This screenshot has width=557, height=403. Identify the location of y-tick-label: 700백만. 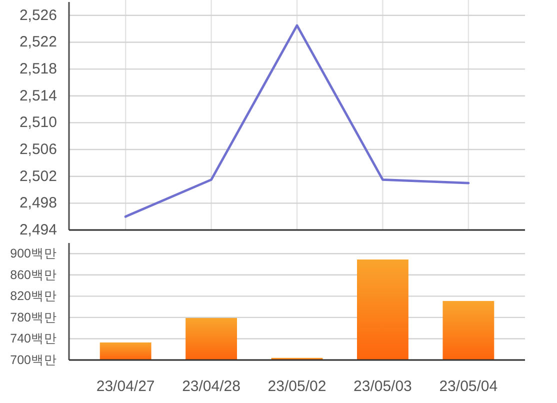
(33, 360).